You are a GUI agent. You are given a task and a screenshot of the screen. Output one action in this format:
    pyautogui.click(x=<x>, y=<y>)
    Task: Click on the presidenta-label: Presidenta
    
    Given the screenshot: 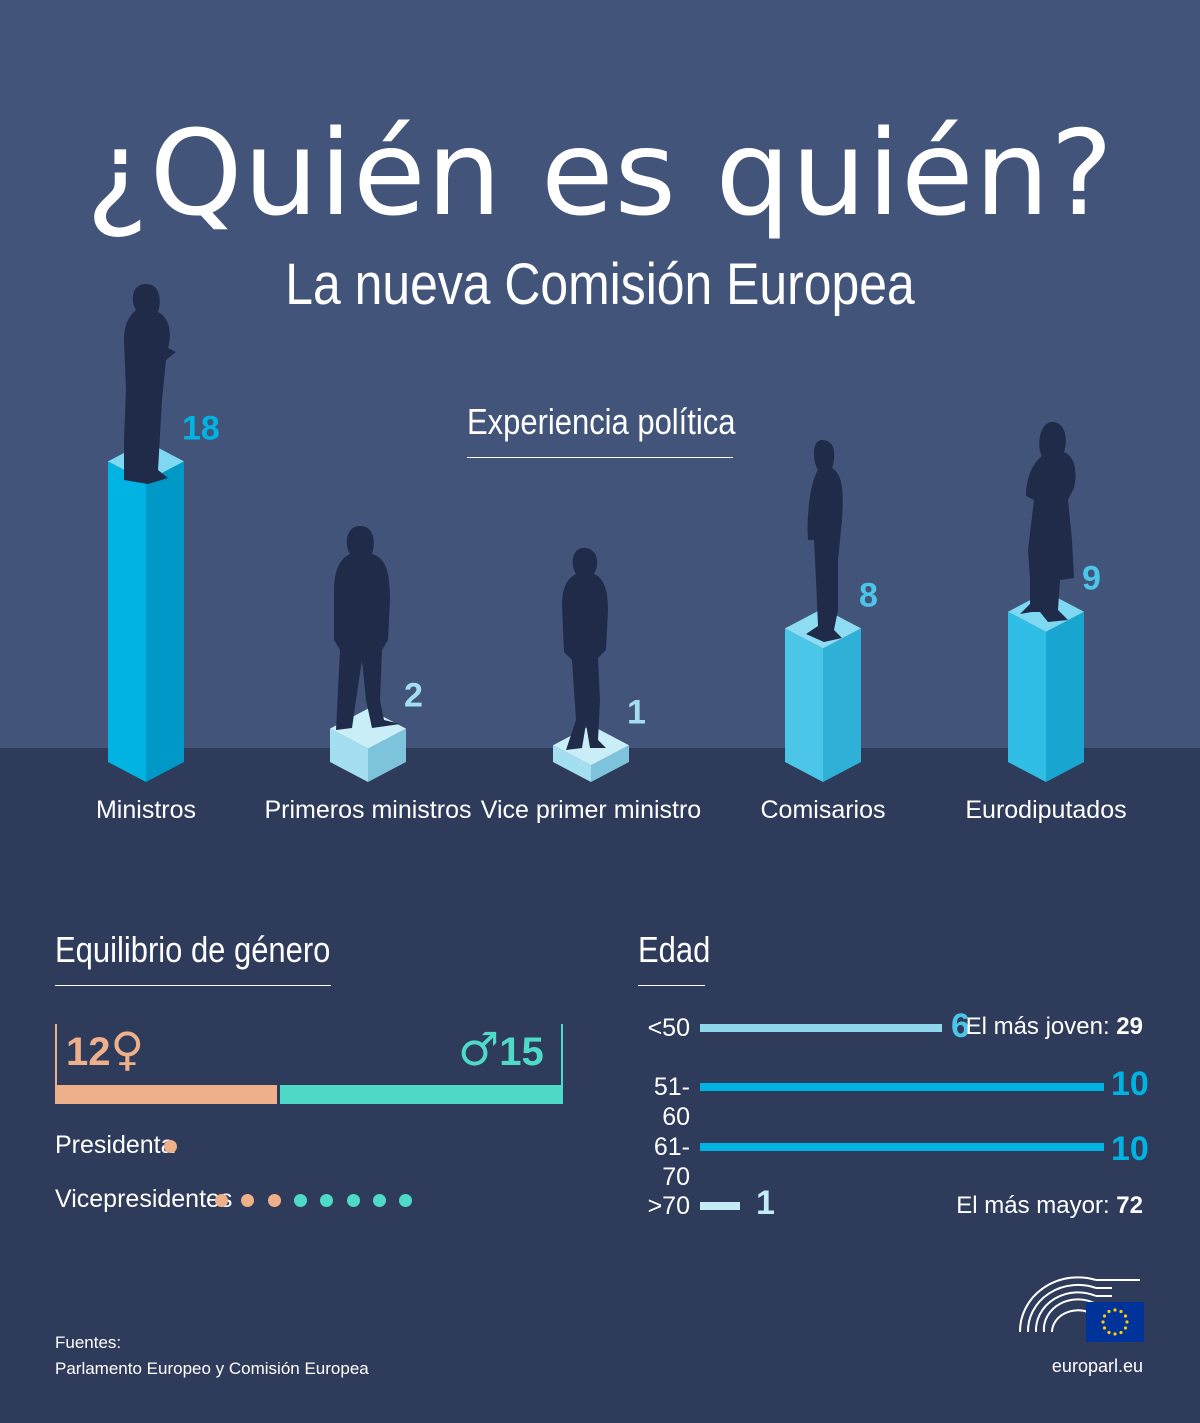 What is the action you would take?
    pyautogui.click(x=115, y=1145)
    